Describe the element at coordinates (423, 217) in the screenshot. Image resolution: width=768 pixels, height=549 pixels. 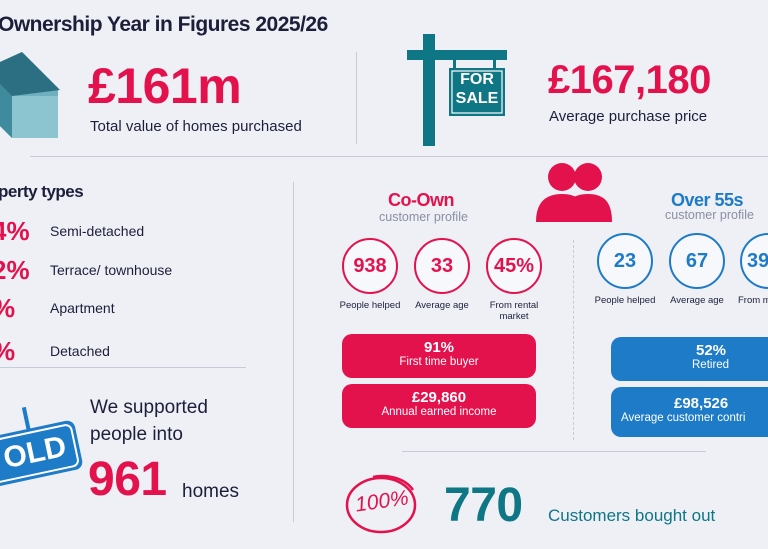
I see `coown-subtitle: customer profile` at that location.